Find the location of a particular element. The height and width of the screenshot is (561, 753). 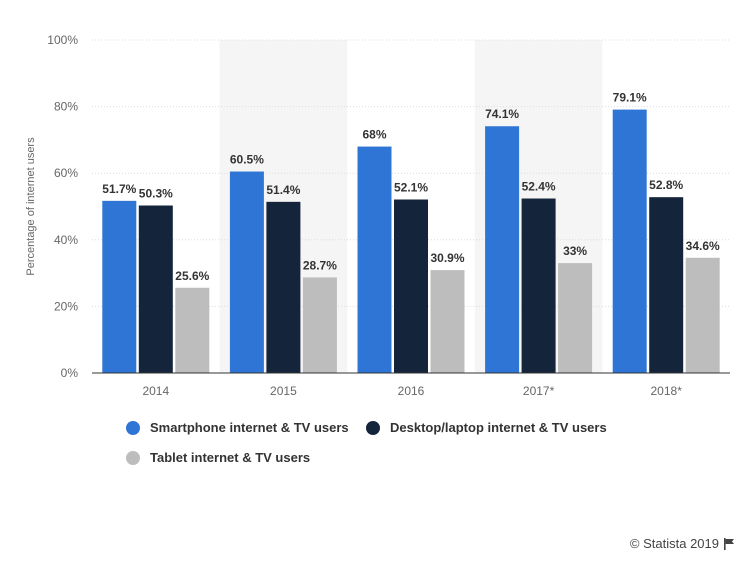

x-tick-label: 2016 is located at coordinates (411, 391).